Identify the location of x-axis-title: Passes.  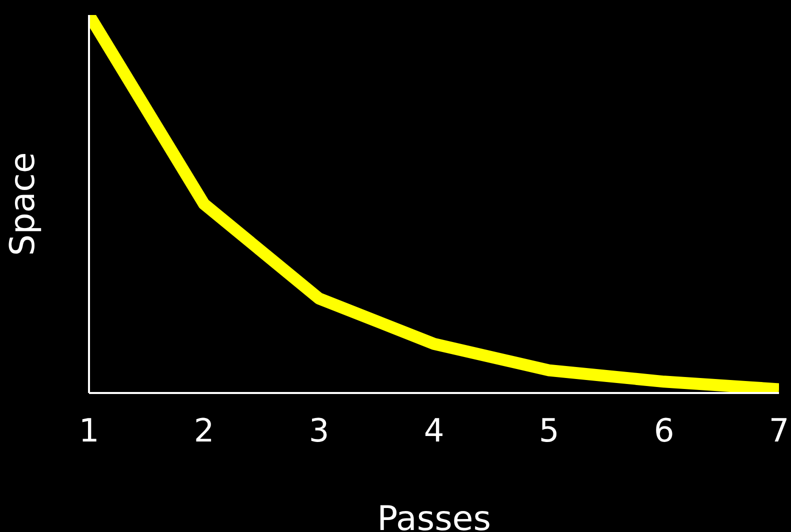
(434, 515).